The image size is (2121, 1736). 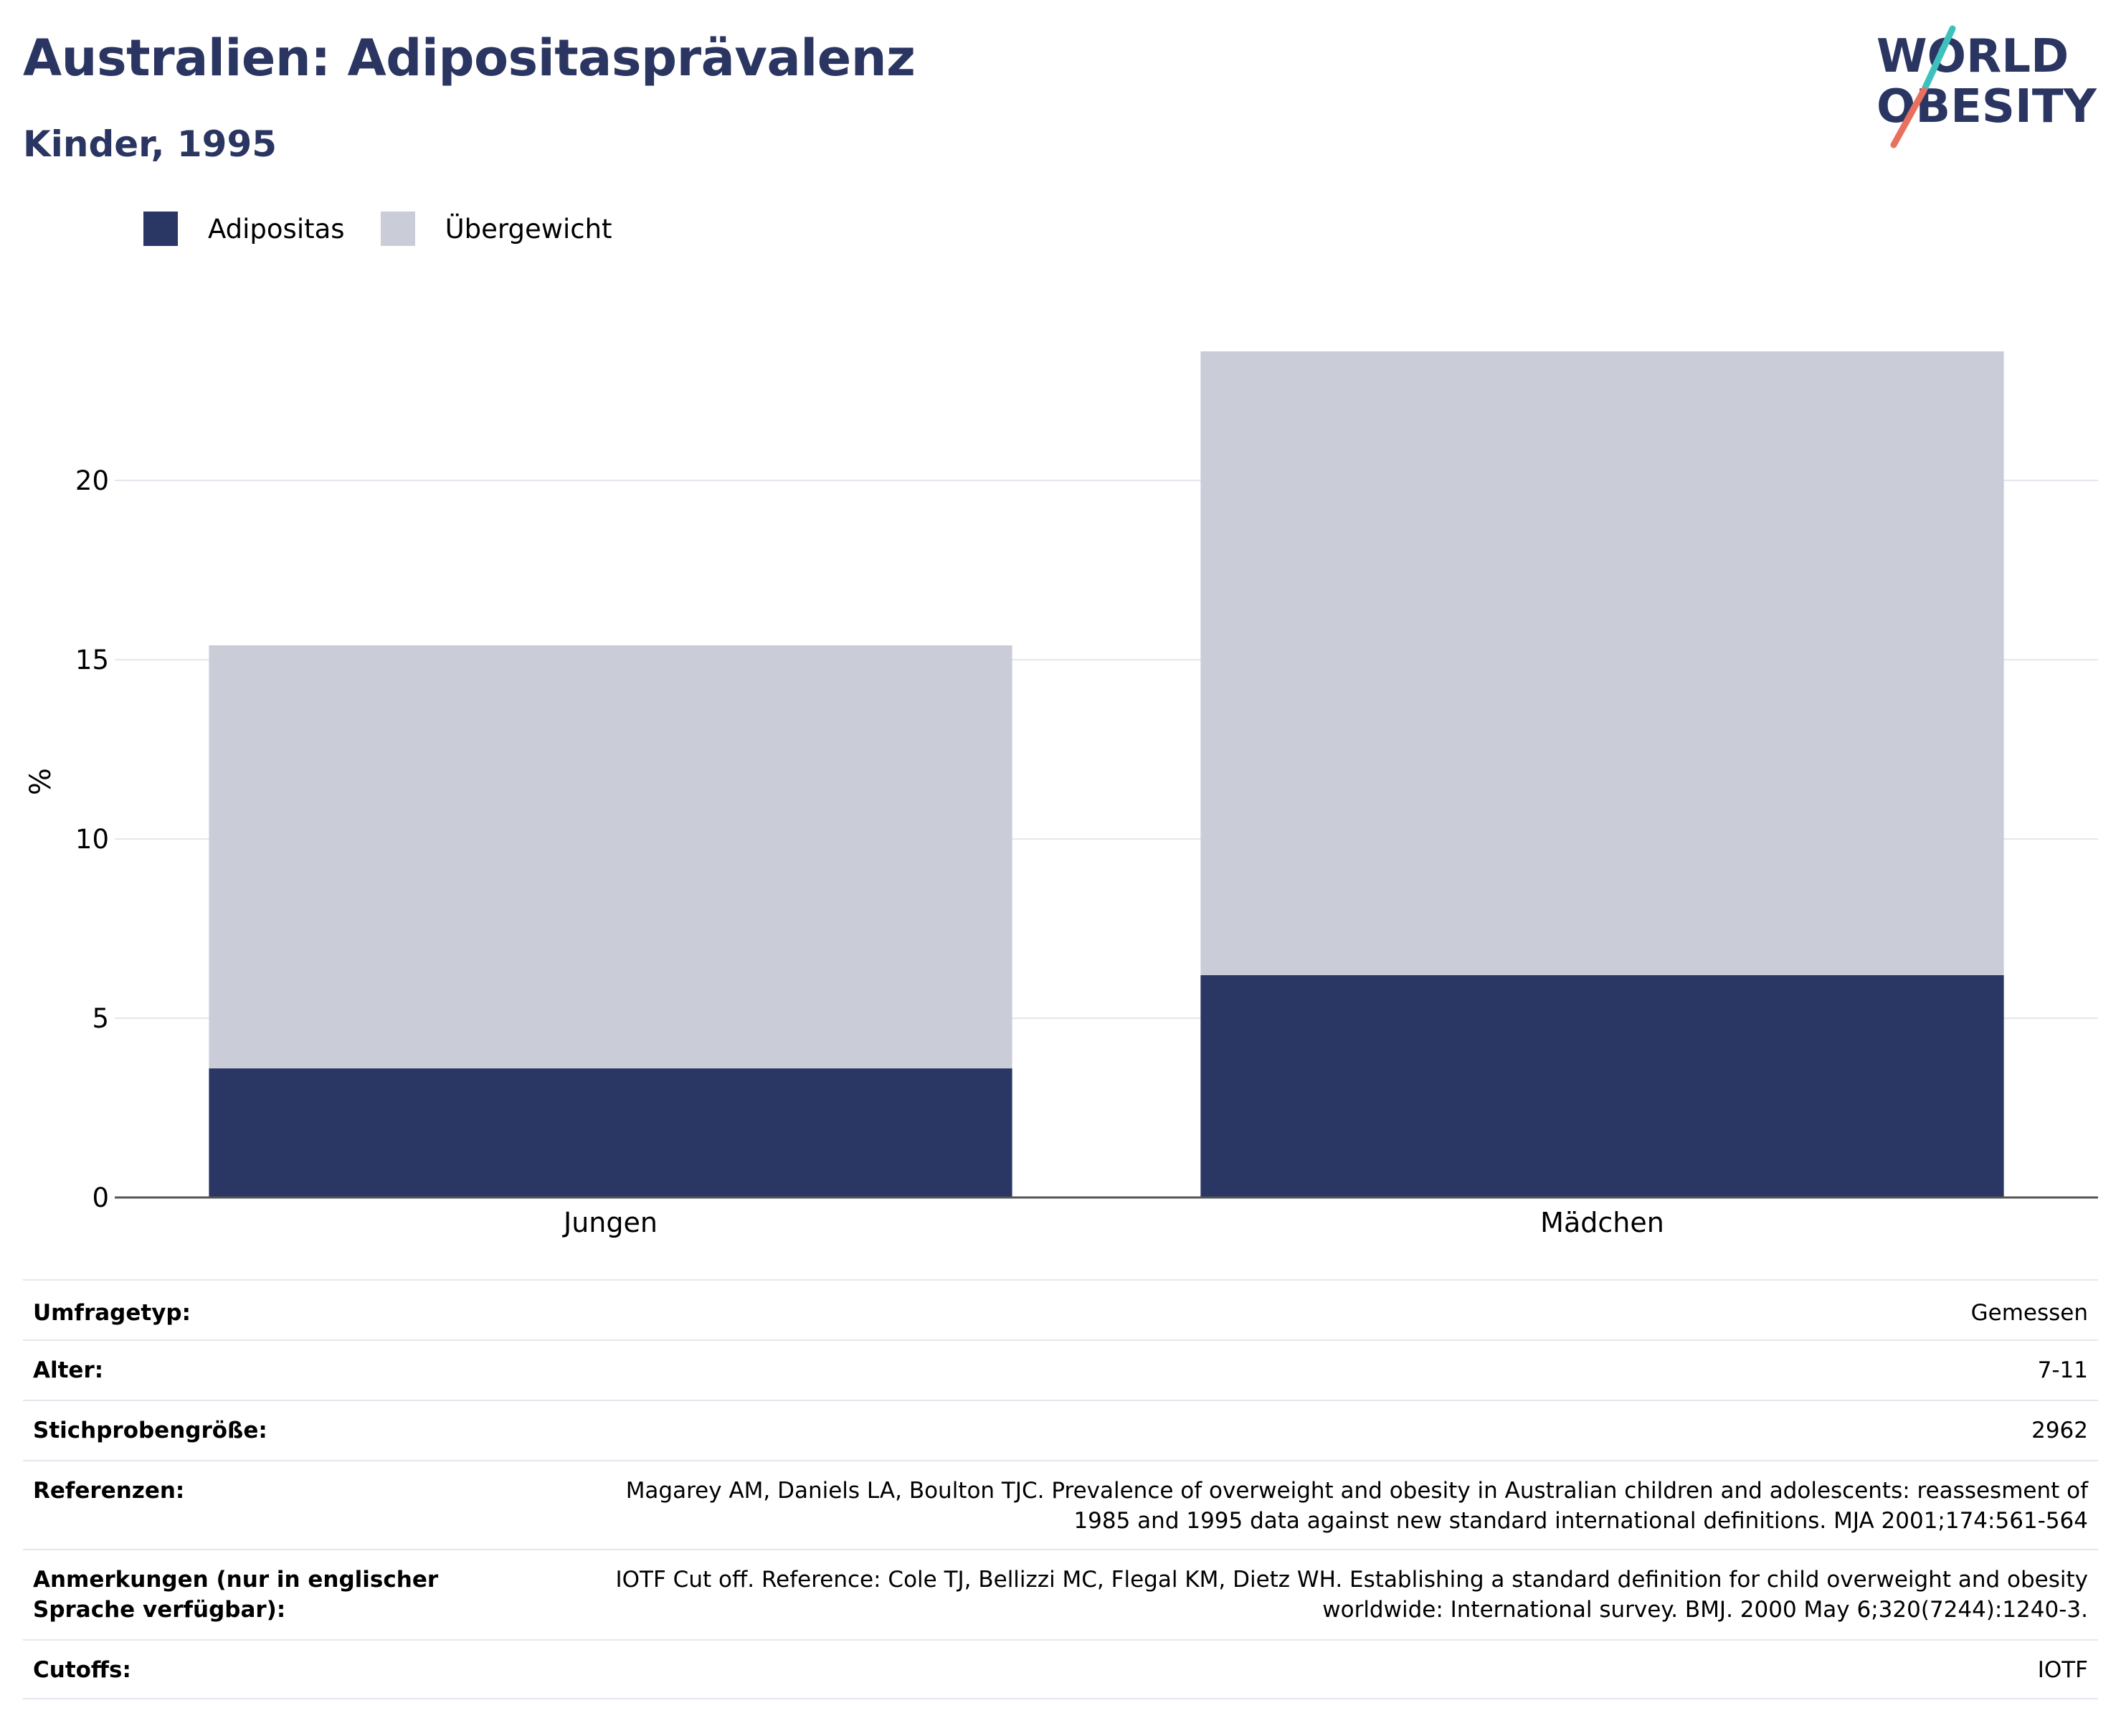 I want to click on y-tick-label: 0, so click(x=100, y=1197).